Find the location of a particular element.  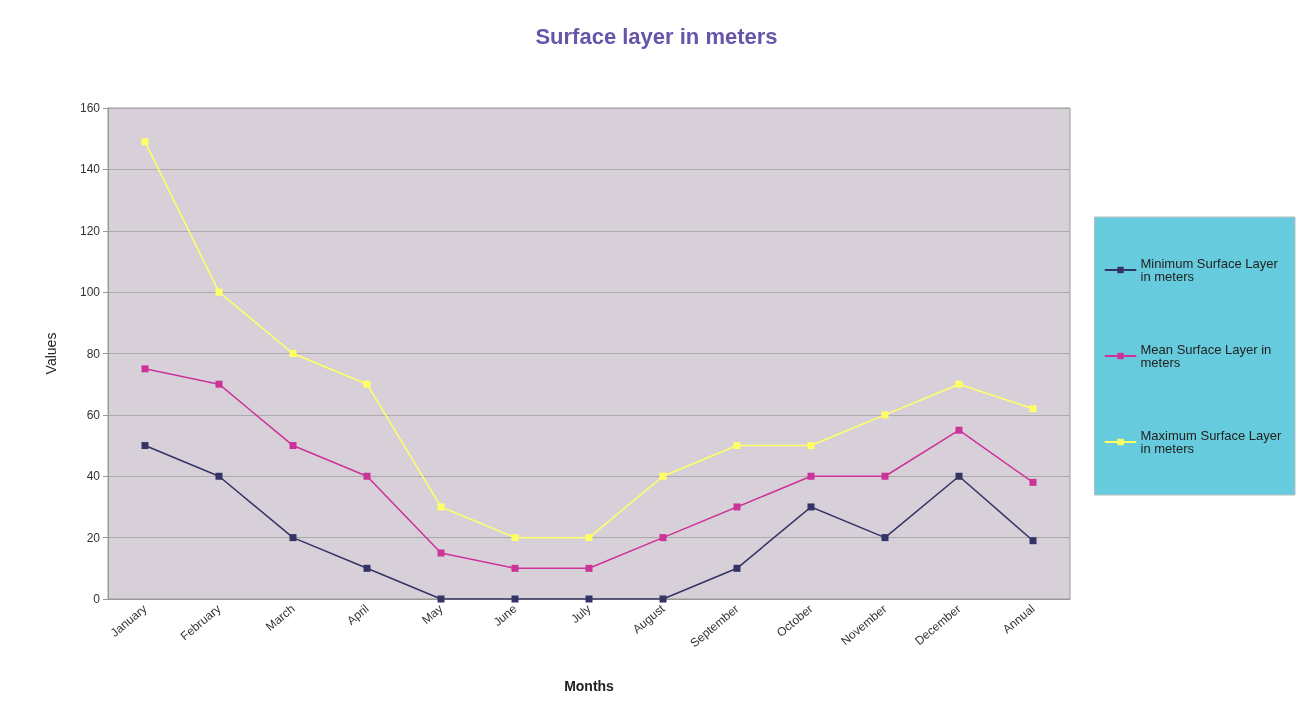

x-tick-label: May is located at coordinates (432, 614).